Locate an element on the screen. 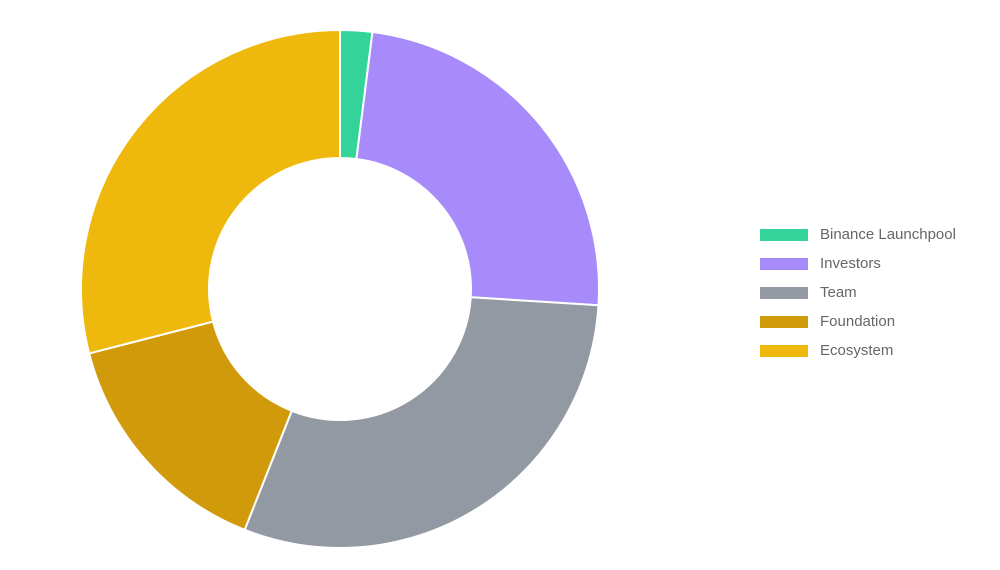  slice-ecosystem is located at coordinates (210, 191).